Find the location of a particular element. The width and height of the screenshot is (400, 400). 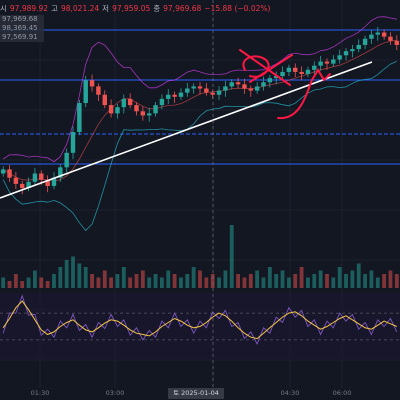

annotation-drawing is located at coordinates (285, 84).